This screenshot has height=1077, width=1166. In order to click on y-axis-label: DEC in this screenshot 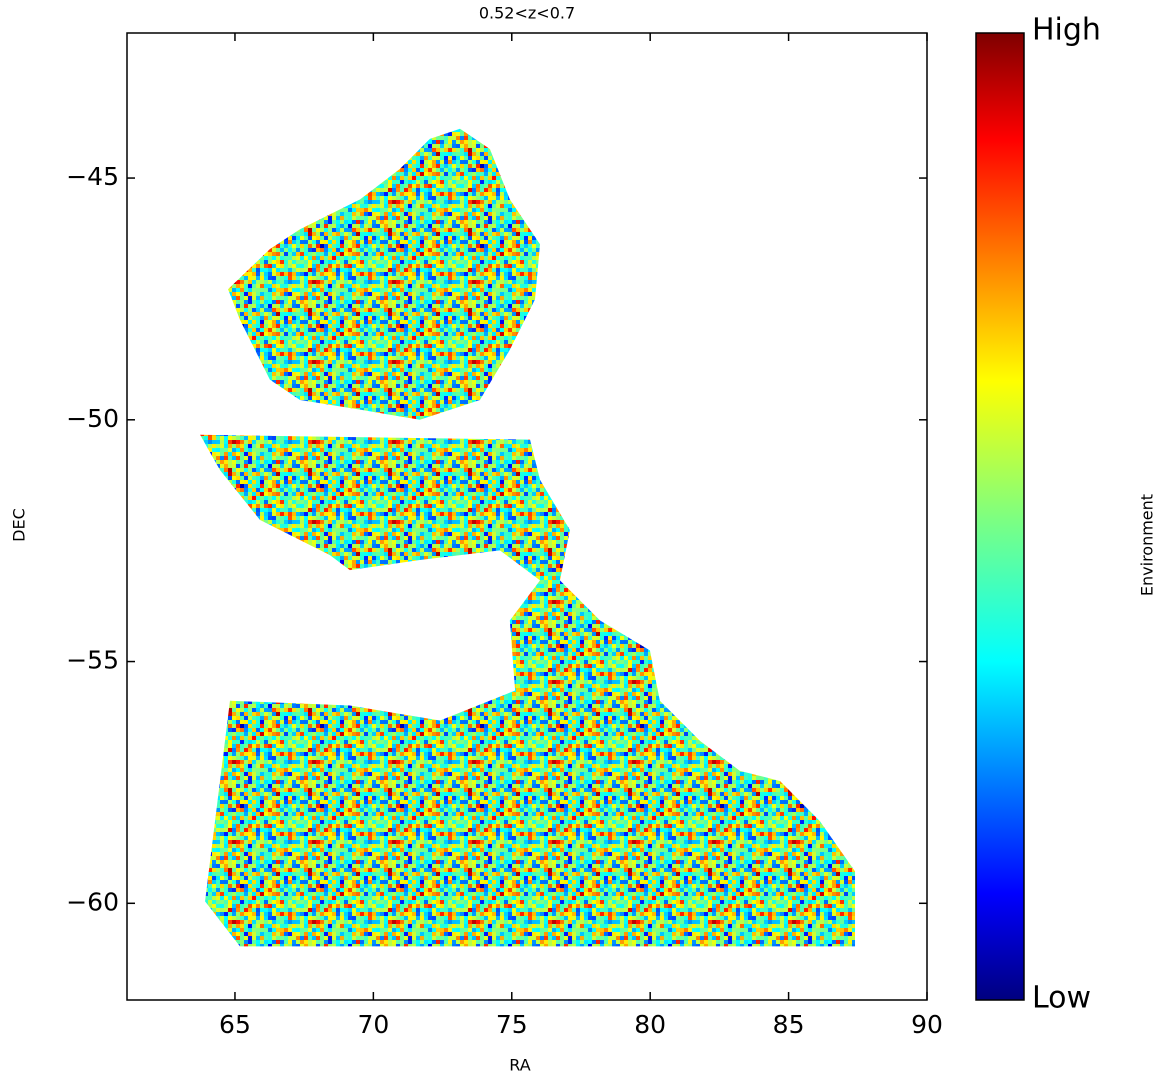, I will do `click(19, 525)`.